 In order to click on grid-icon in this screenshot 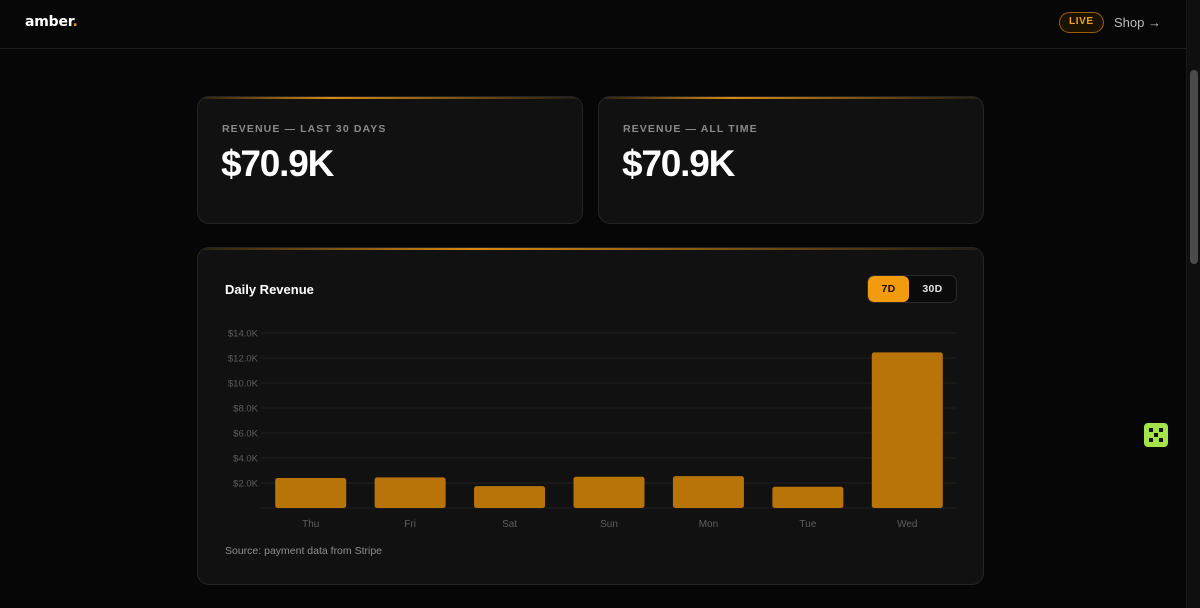, I will do `click(1156, 435)`.